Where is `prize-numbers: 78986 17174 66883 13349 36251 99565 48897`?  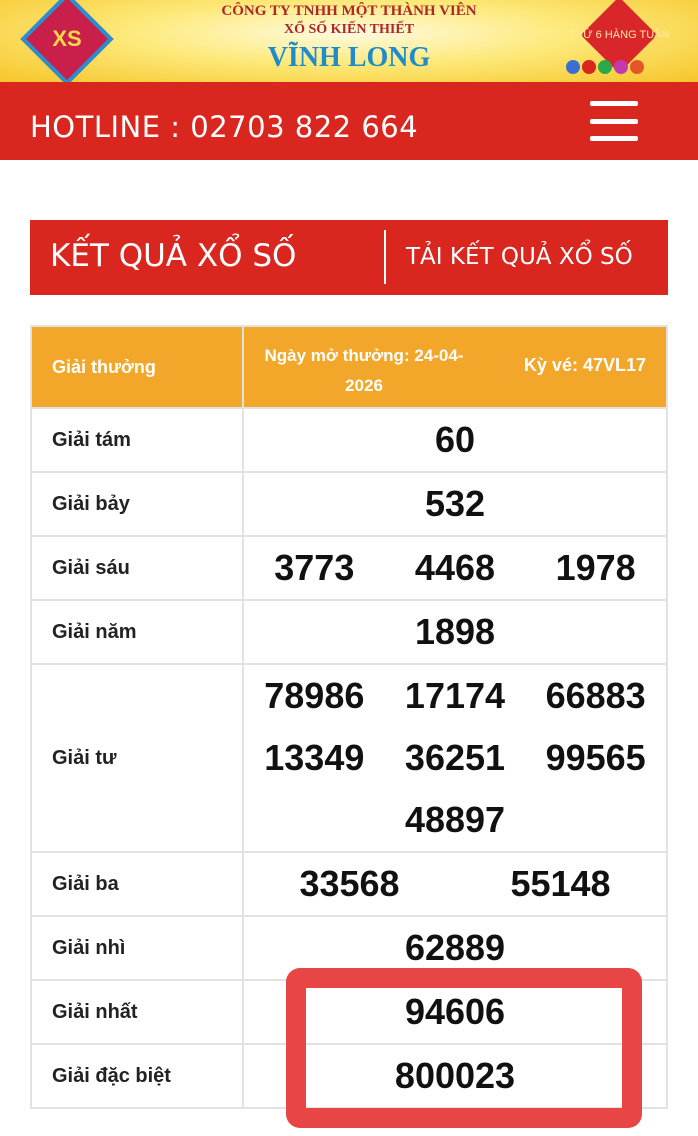
prize-numbers: 78986 17174 66883 13349 36251 99565 48897 is located at coordinates (455, 758).